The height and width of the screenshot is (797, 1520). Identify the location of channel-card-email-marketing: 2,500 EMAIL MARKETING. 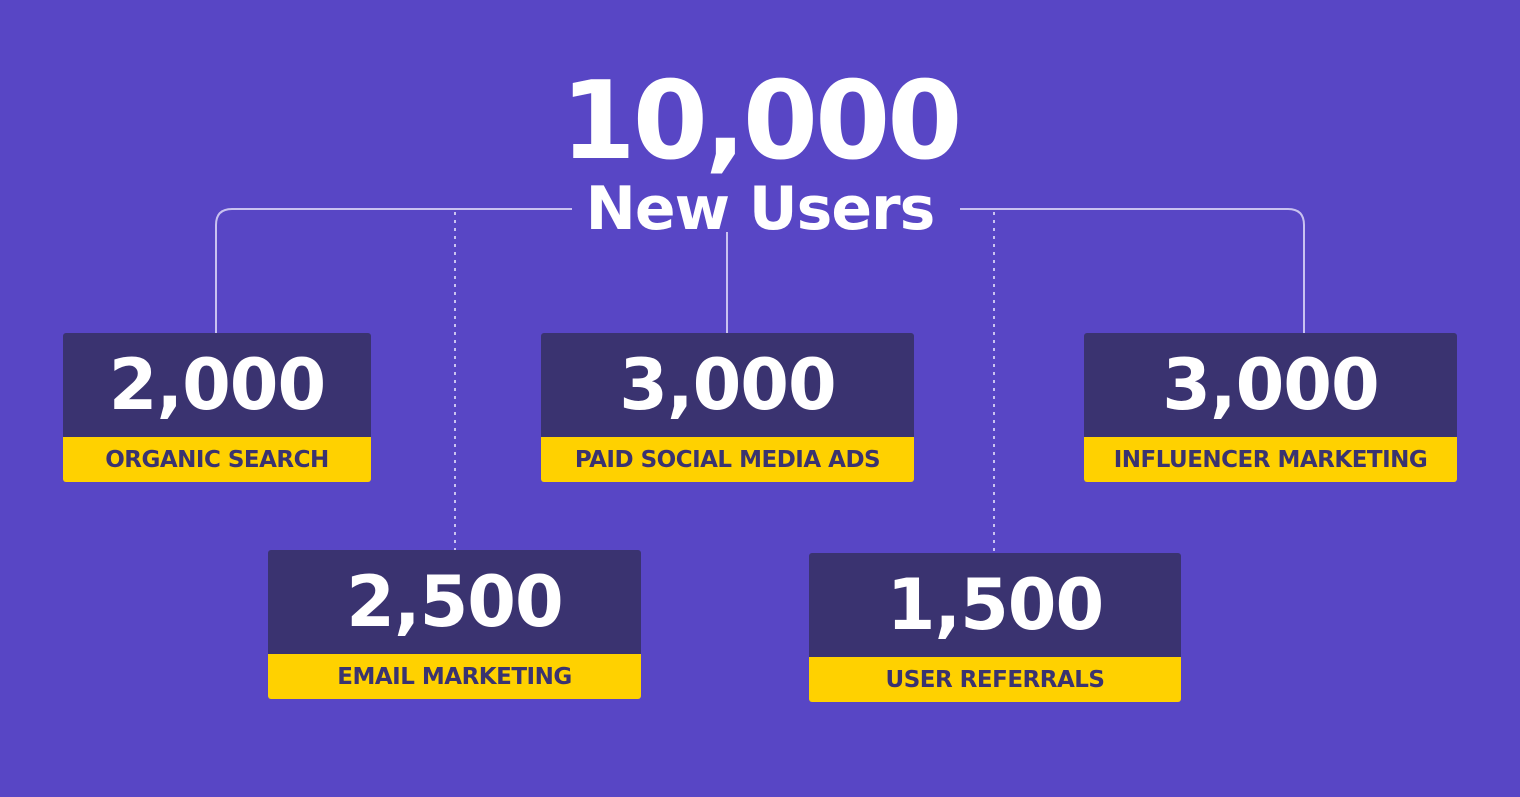
(454, 624).